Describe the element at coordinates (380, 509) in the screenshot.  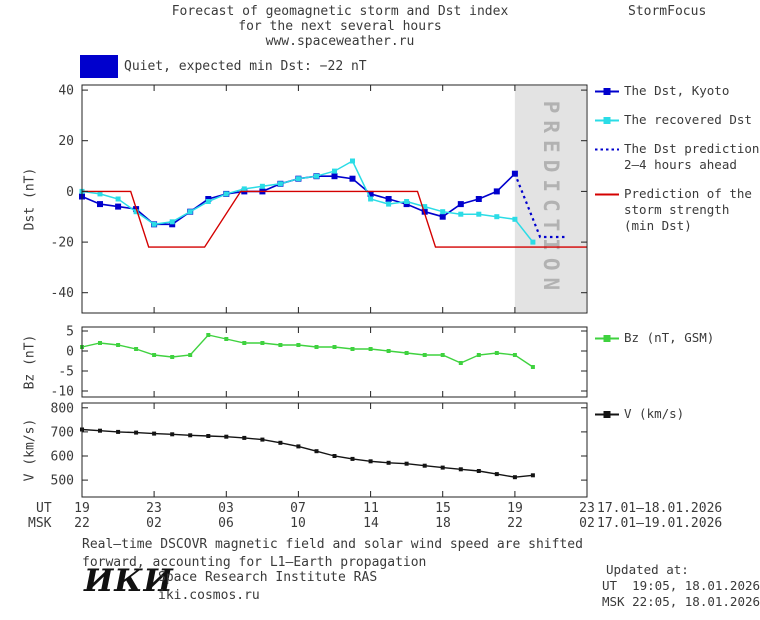
I see `ut-tick-row: 19 23 03 07 11 15 19 23` at that location.